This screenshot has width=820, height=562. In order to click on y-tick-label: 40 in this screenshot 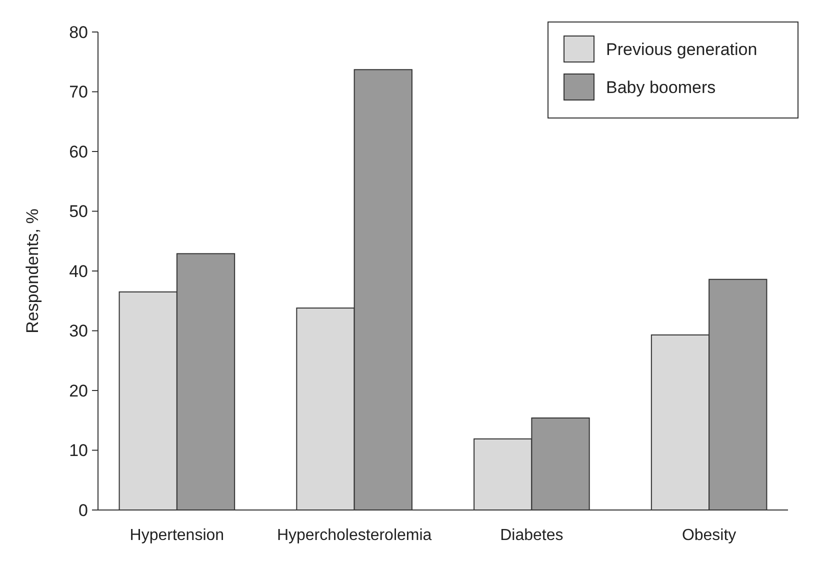, I will do `click(78, 271)`.